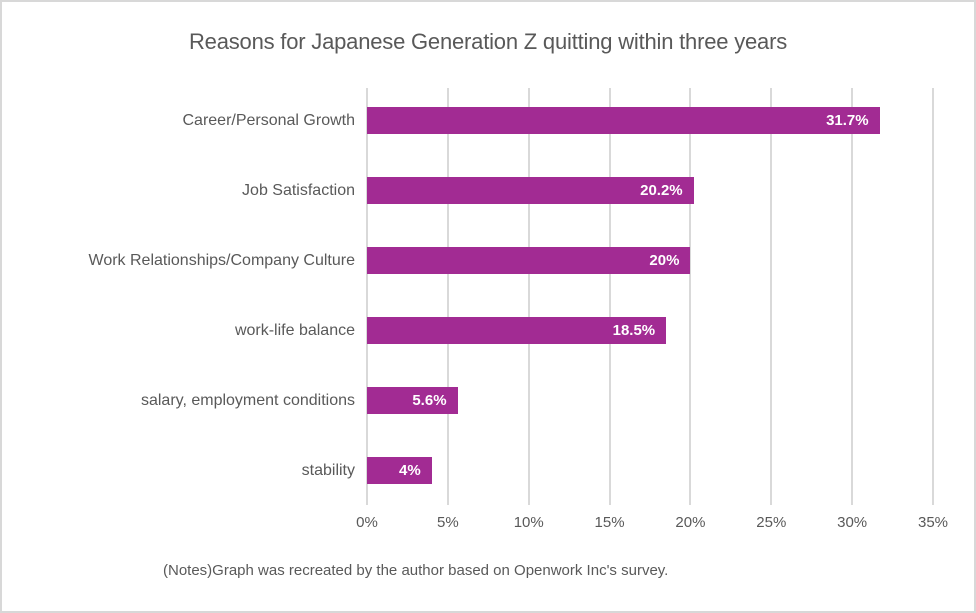  I want to click on bar-value-label: 18.5%, so click(634, 330).